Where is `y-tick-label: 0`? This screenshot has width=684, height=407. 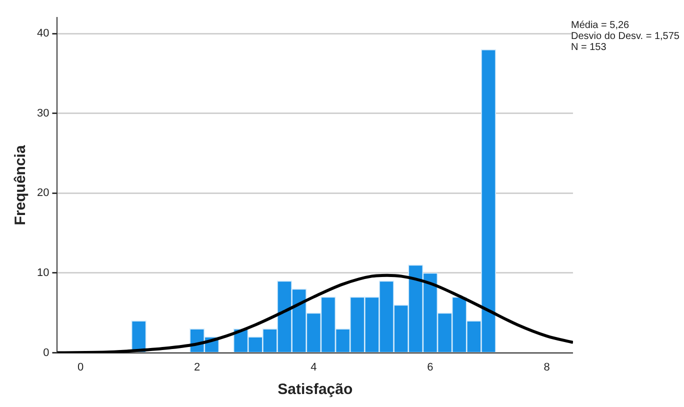
y-tick-label: 0 is located at coordinates (46, 352).